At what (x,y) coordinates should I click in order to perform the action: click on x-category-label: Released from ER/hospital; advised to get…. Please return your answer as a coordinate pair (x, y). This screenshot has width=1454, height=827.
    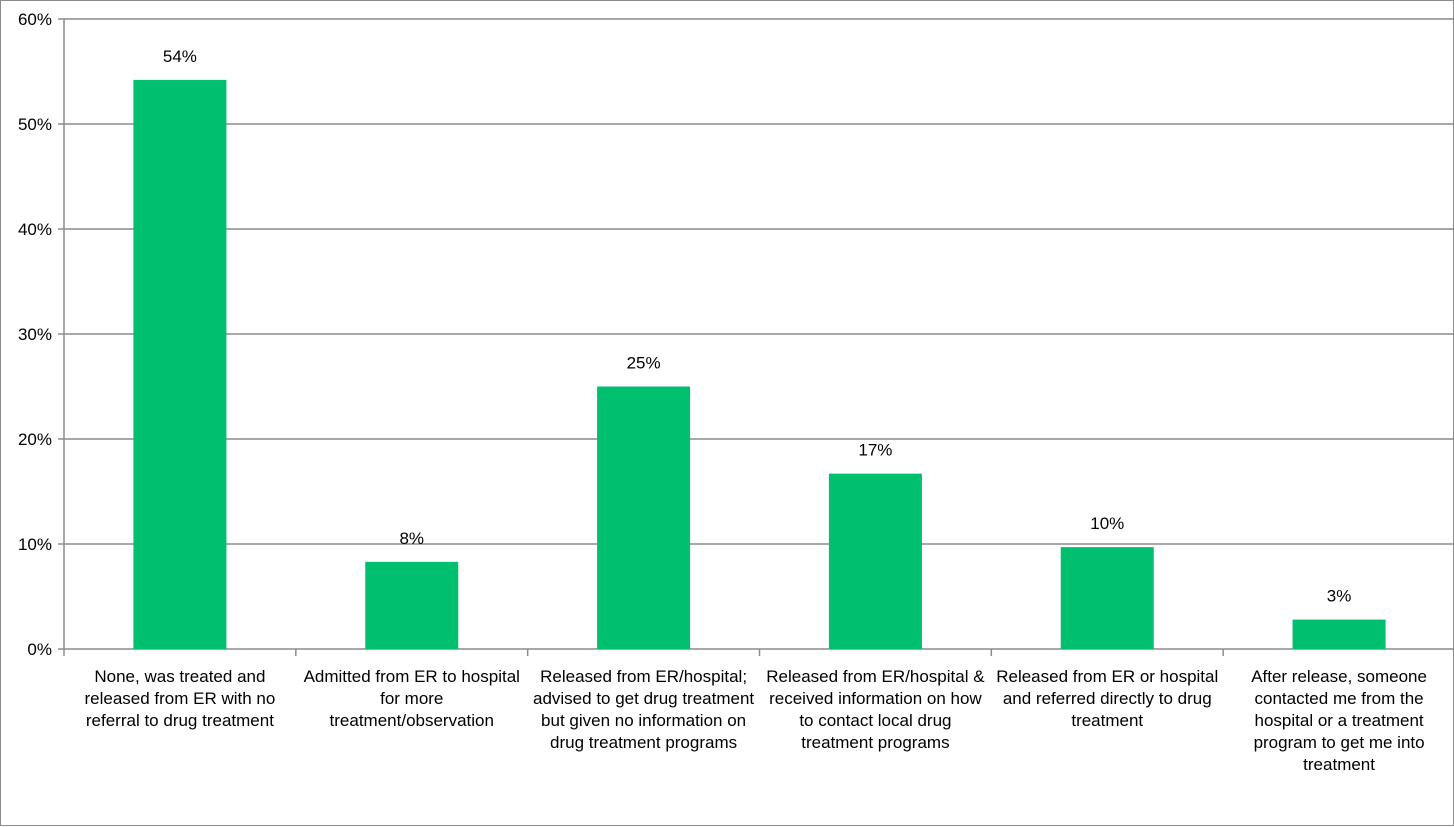
    Looking at the image, I should click on (643, 709).